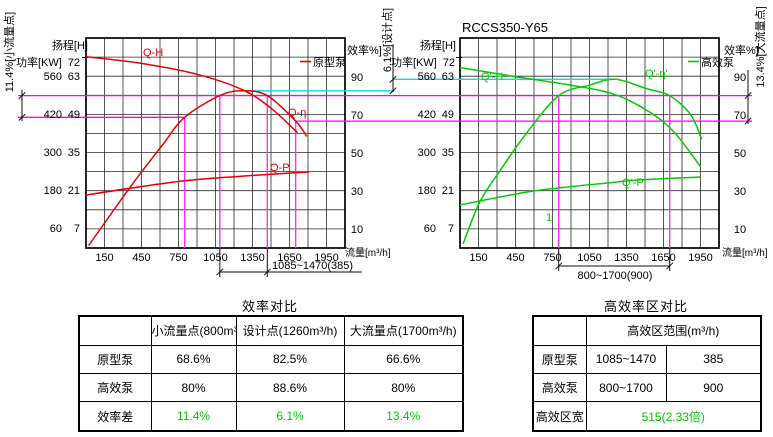  Describe the element at coordinates (403, 416) in the screenshot. I see `cell-value-highlight: 13.4%` at that location.